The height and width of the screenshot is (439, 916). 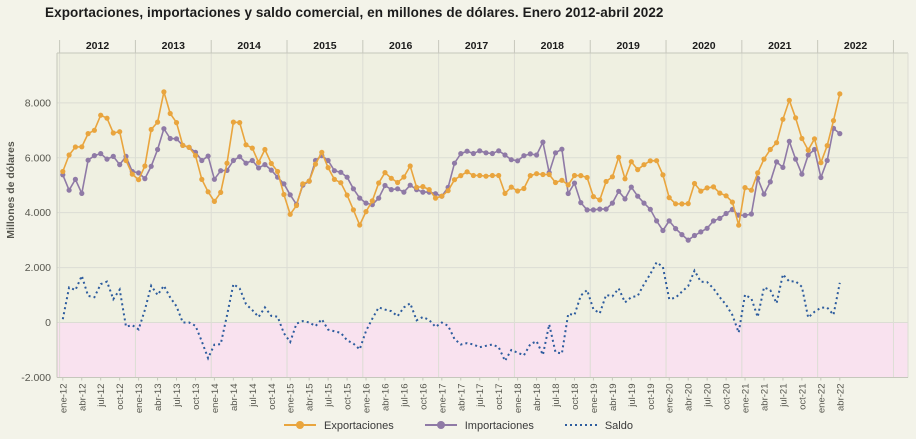 I want to click on x-tick-label: oct-20, so click(x=727, y=397).